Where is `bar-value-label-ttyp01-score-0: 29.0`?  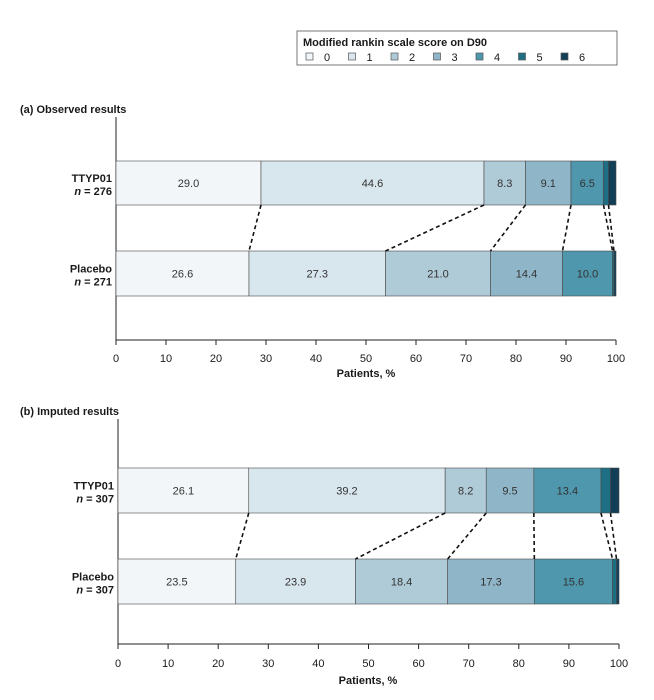
bar-value-label-ttyp01-score-0: 29.0 is located at coordinates (188, 184).